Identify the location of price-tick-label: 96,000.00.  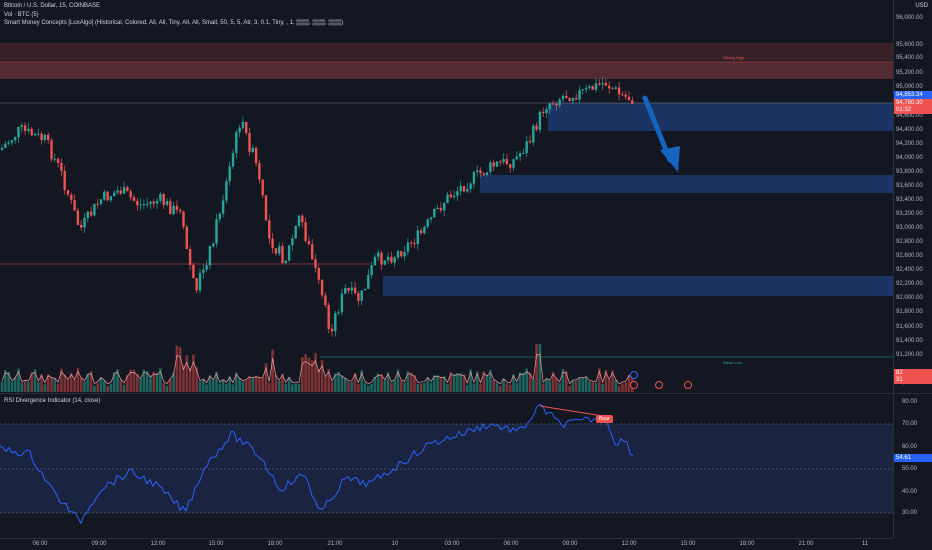
(909, 18).